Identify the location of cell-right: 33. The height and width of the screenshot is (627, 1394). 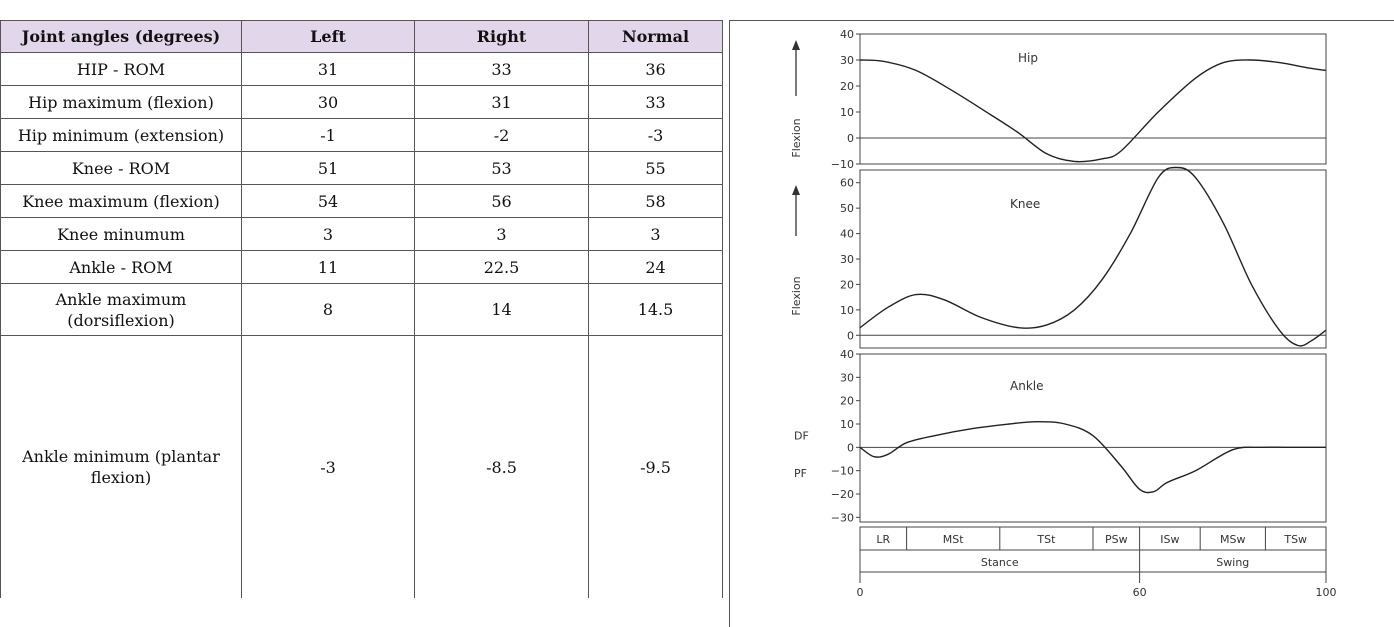
(501, 69).